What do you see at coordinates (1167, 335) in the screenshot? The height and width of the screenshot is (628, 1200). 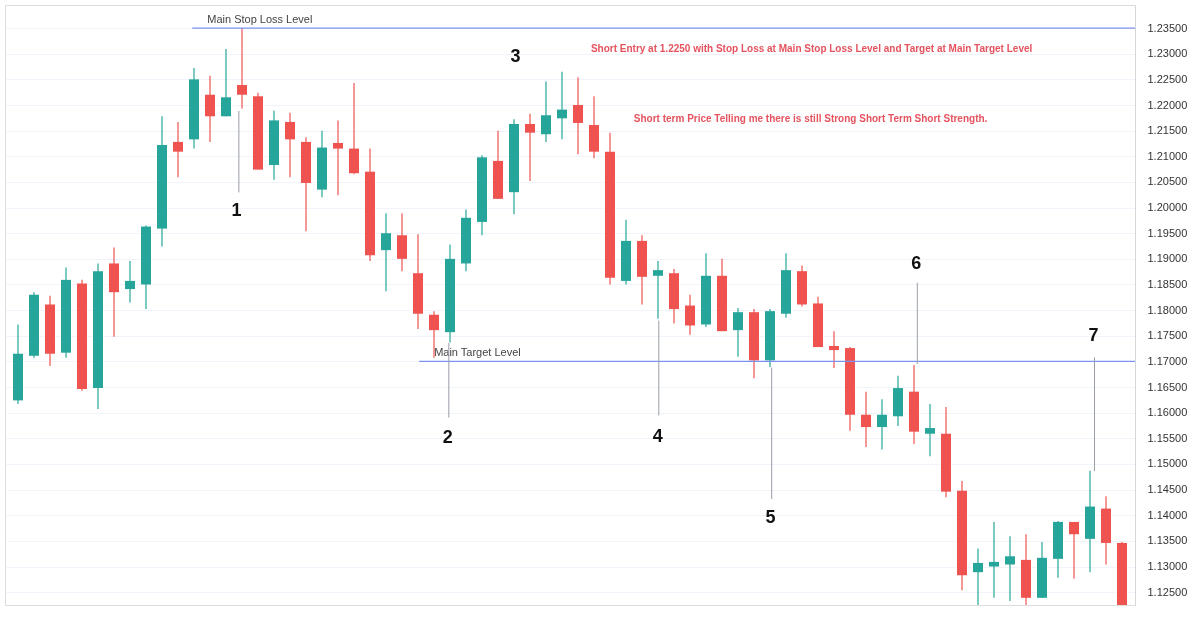 I see `y-tick-label: 1.17500` at bounding box center [1167, 335].